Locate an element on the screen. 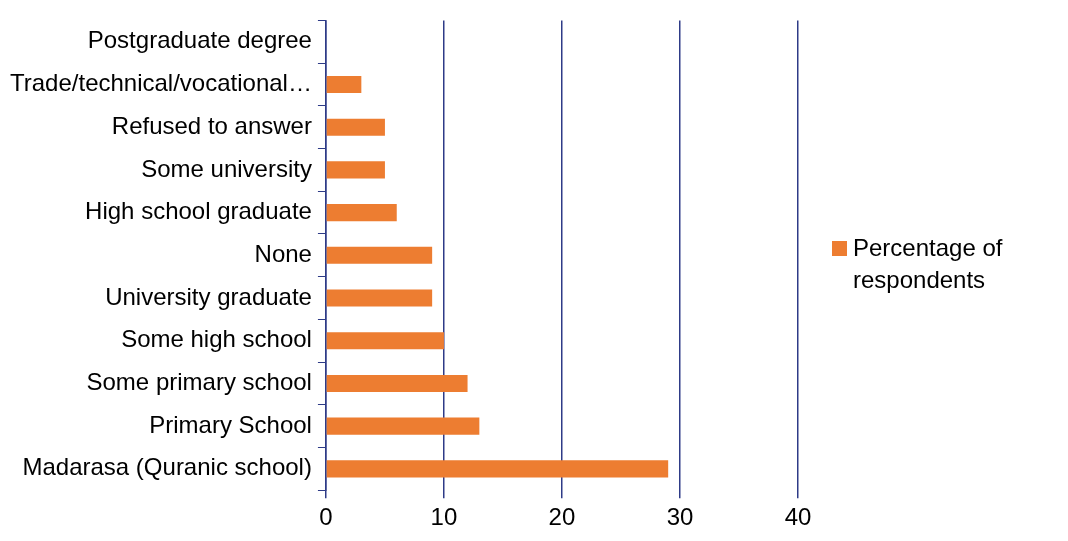 The image size is (1068, 541). y-tick-label: None is located at coordinates (283, 253).